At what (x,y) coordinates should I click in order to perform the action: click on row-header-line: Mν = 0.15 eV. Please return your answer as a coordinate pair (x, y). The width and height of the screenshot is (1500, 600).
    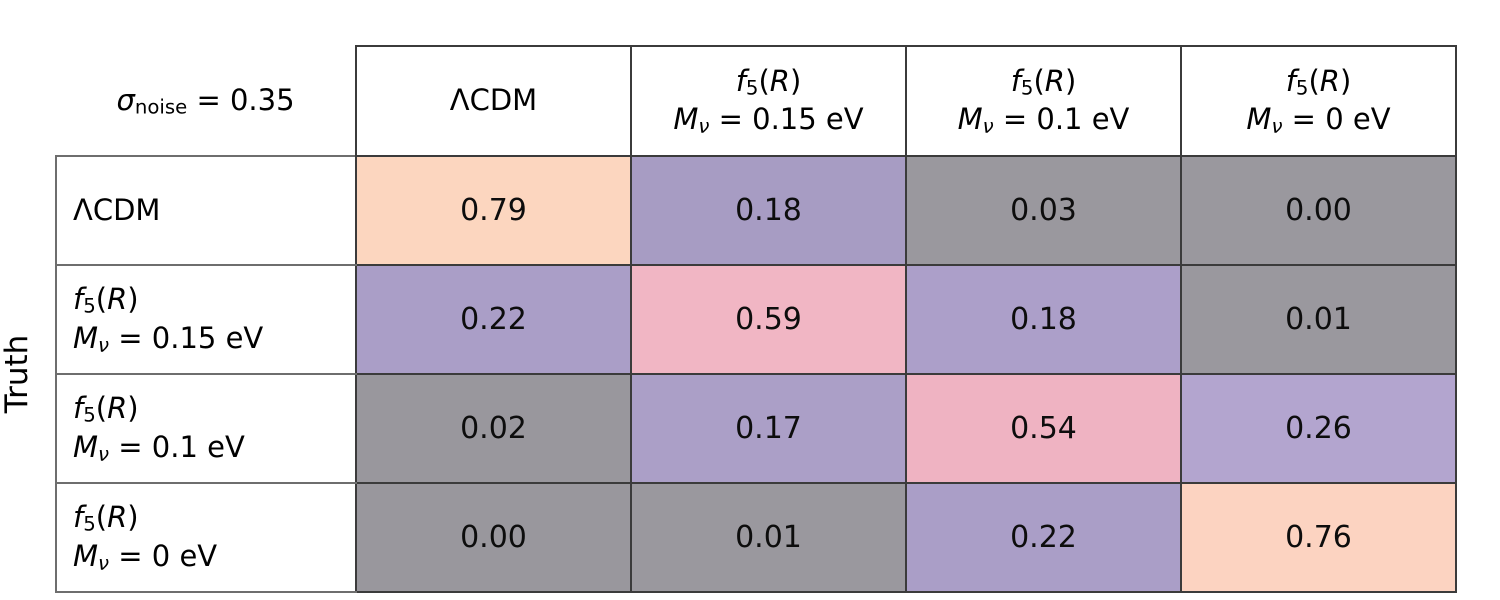
    Looking at the image, I should click on (168, 338).